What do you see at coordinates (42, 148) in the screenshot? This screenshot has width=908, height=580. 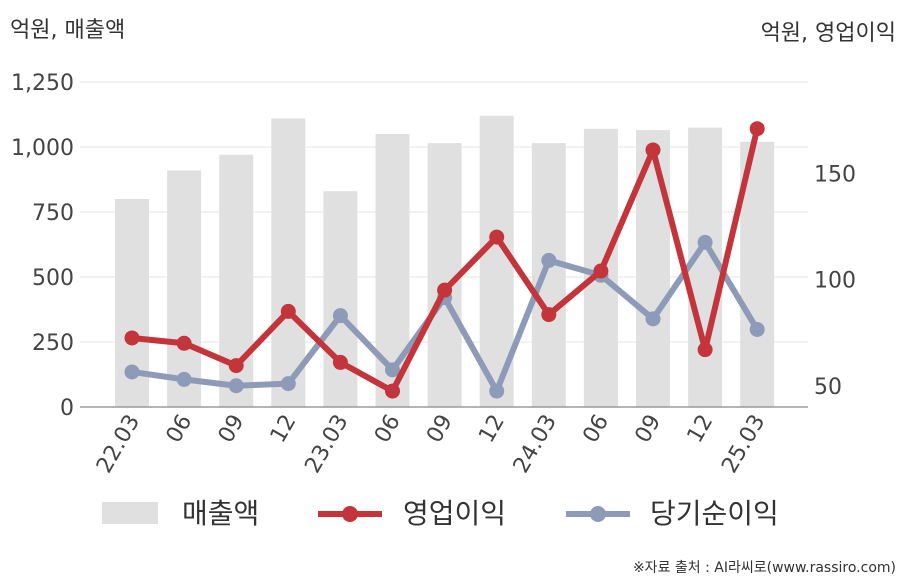 I see `left-tick-label: 1,000` at bounding box center [42, 148].